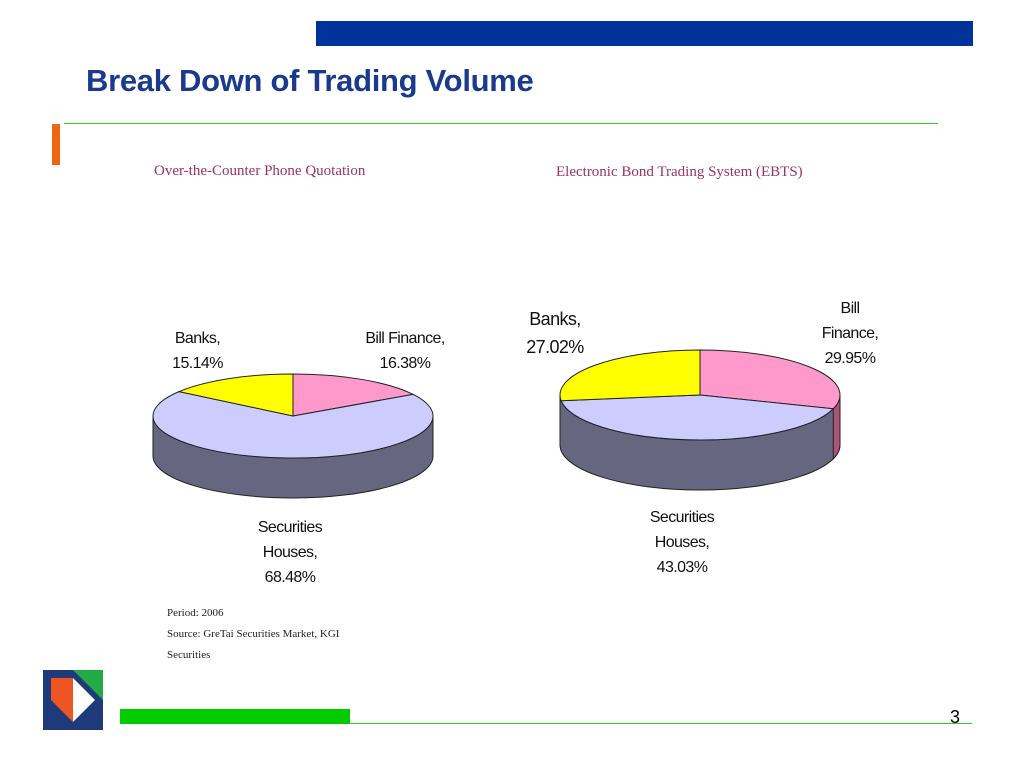 The image size is (1024, 768). I want to click on pie-1-slice-banks, so click(630, 375).